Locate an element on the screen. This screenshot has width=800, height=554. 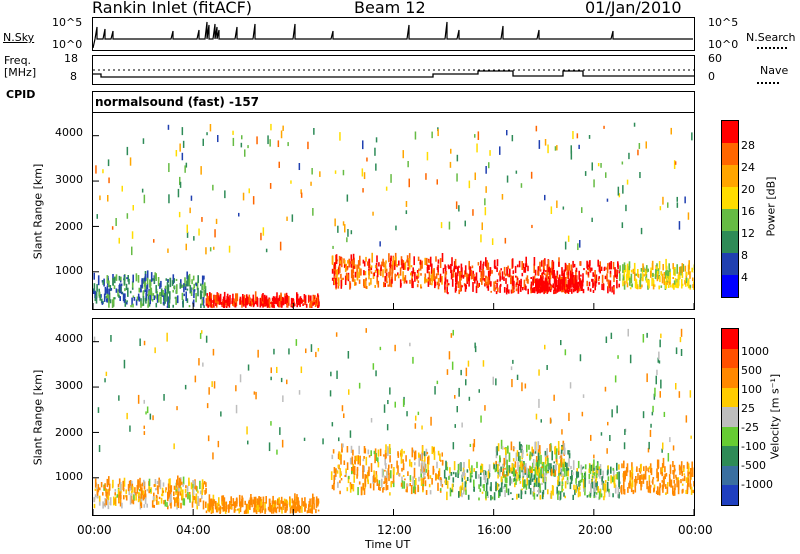
power-cb-tick-24: 24 is located at coordinates (748, 167).